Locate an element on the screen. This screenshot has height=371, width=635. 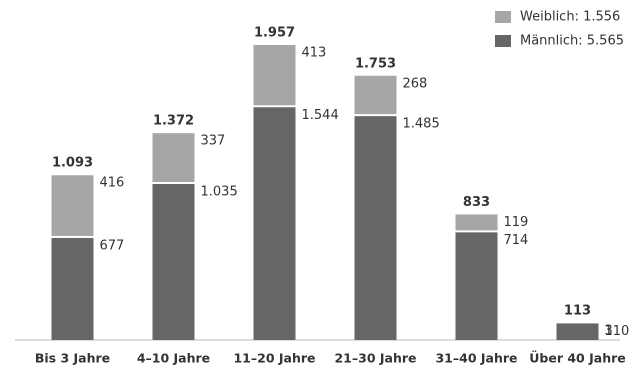
value-label: 337 is located at coordinates (213, 141).